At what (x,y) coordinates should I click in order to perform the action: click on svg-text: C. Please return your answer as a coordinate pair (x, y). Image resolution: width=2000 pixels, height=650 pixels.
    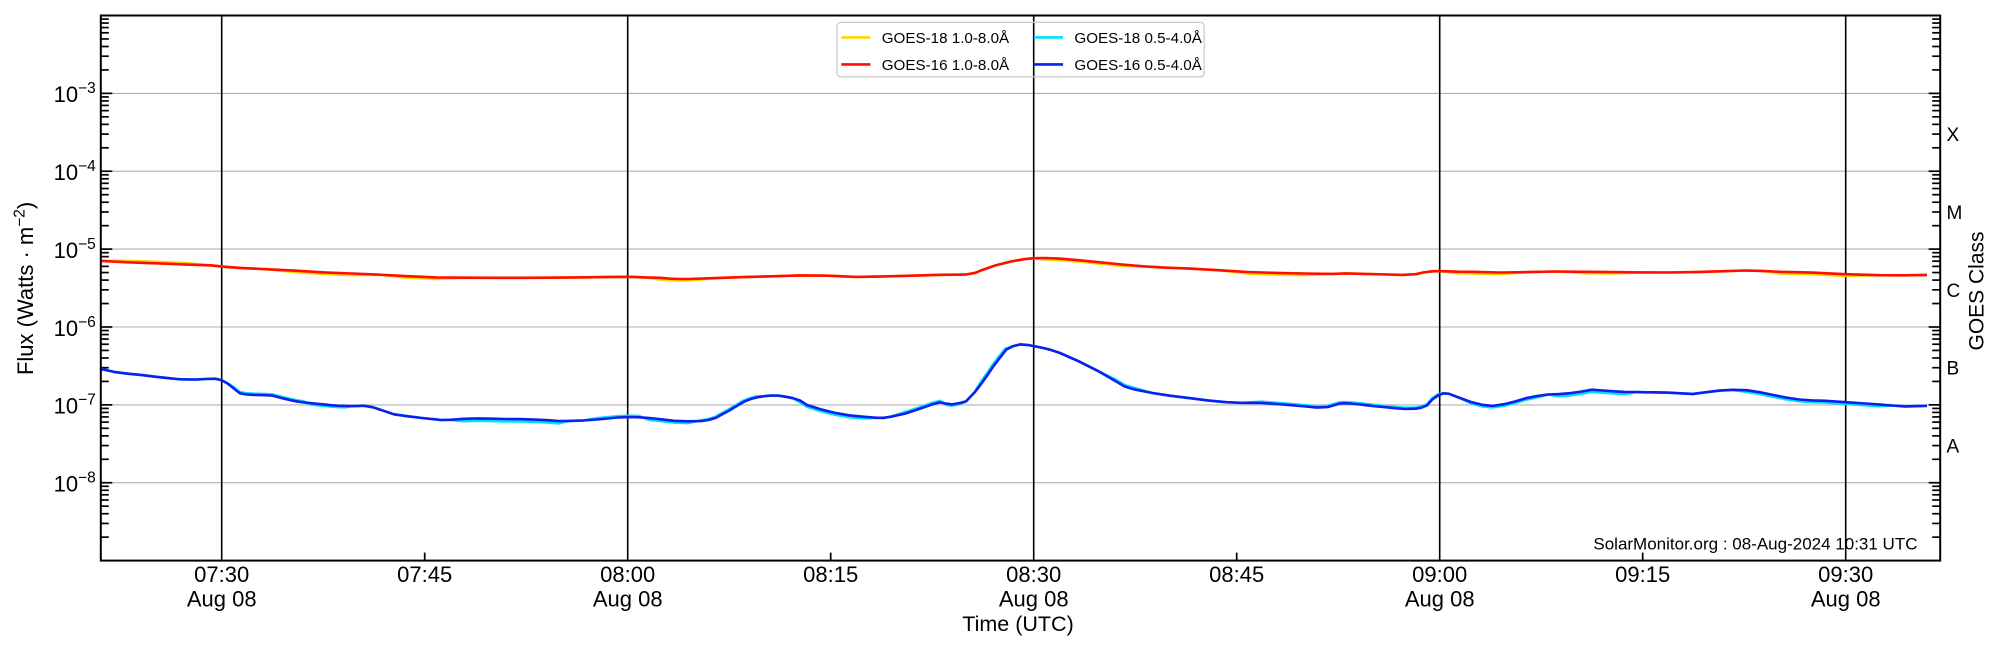
    Looking at the image, I should click on (1954, 291).